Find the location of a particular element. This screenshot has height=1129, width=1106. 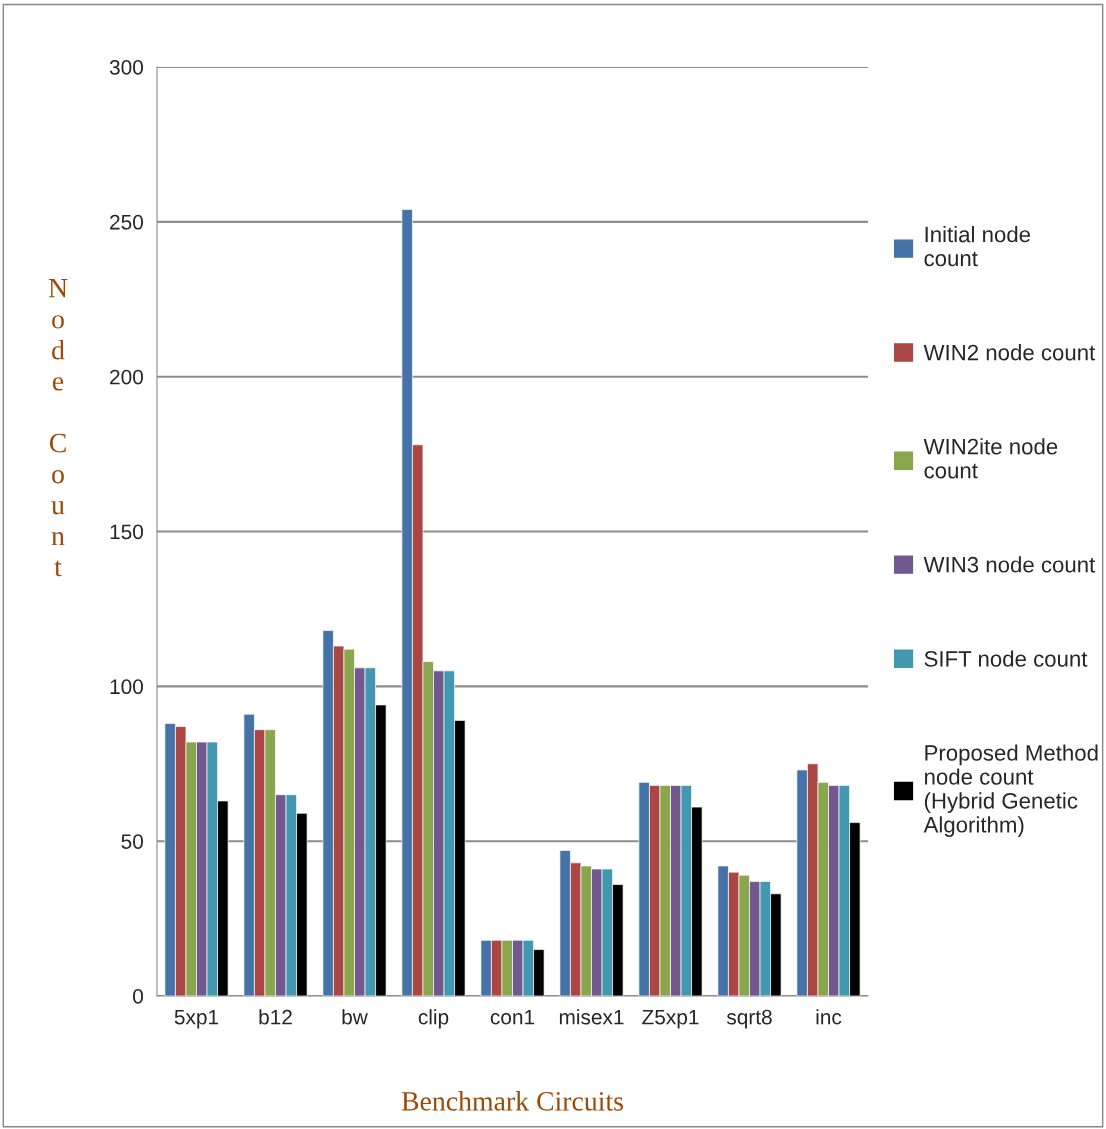

y-tick-label: 50 is located at coordinates (132, 841).